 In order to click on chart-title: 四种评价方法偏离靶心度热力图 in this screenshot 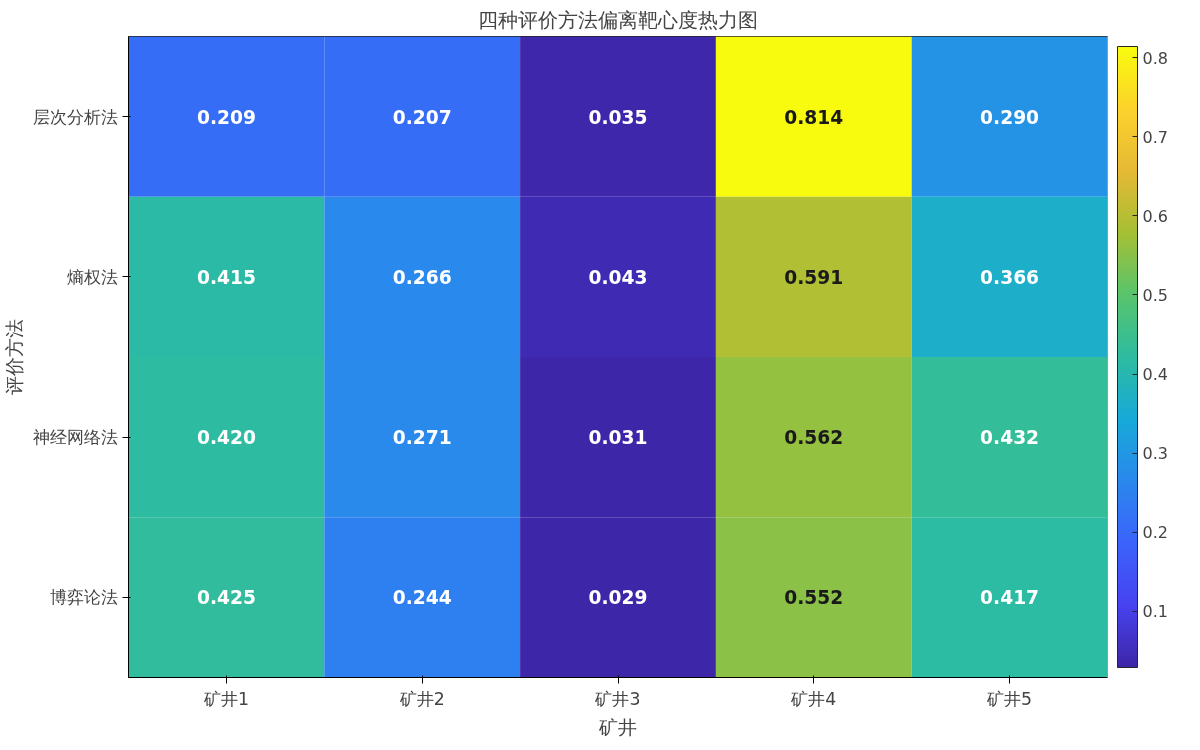, I will do `click(618, 19)`.